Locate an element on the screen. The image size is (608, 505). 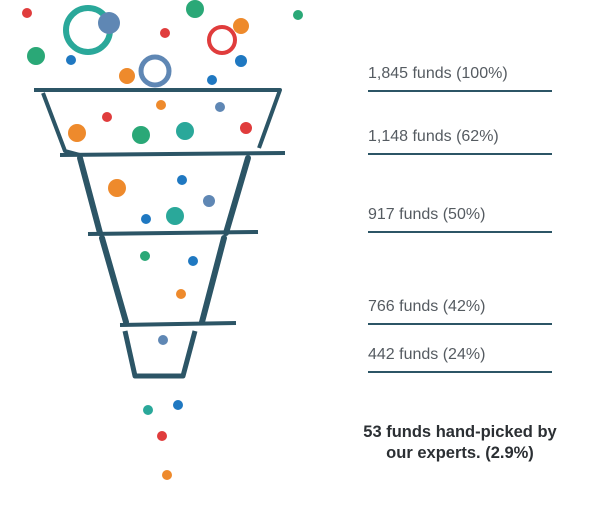
funnel-lower-left is located at coordinates (114, 280).